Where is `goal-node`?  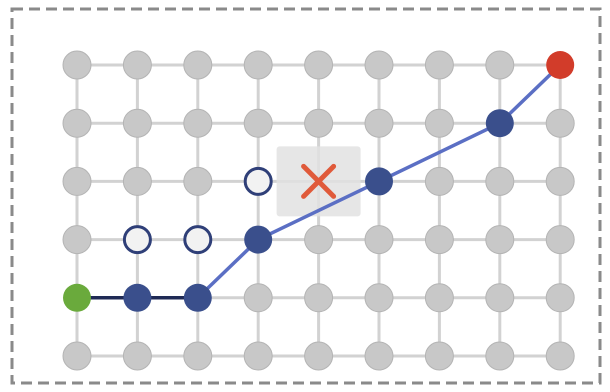 goal-node is located at coordinates (560, 65).